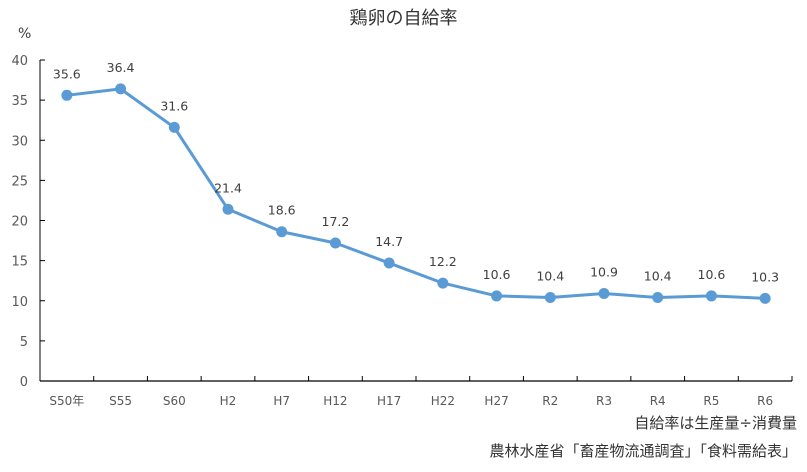  Describe the element at coordinates (496, 401) in the screenshot. I see `x-tick-label: H27` at that location.